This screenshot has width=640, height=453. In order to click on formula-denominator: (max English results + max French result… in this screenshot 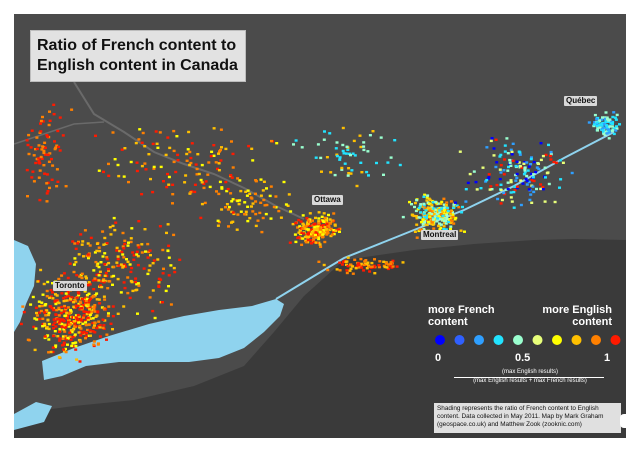, I will do `click(530, 381)`.